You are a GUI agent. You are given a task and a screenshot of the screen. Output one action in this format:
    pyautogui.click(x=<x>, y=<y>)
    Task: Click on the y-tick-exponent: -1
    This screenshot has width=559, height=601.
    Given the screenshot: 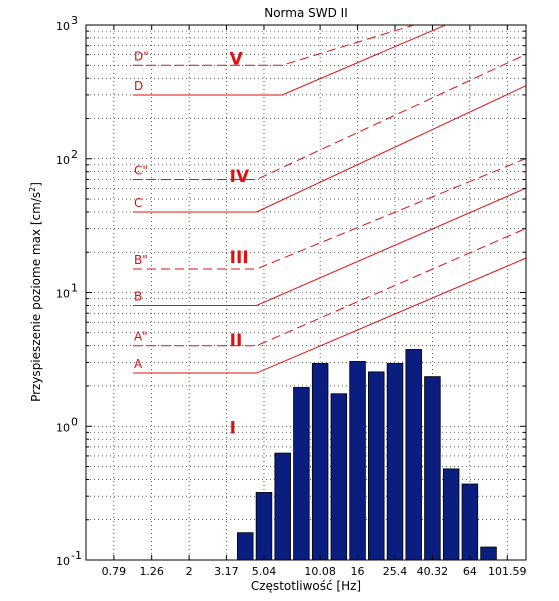 What is the action you would take?
    pyautogui.click(x=76, y=555)
    